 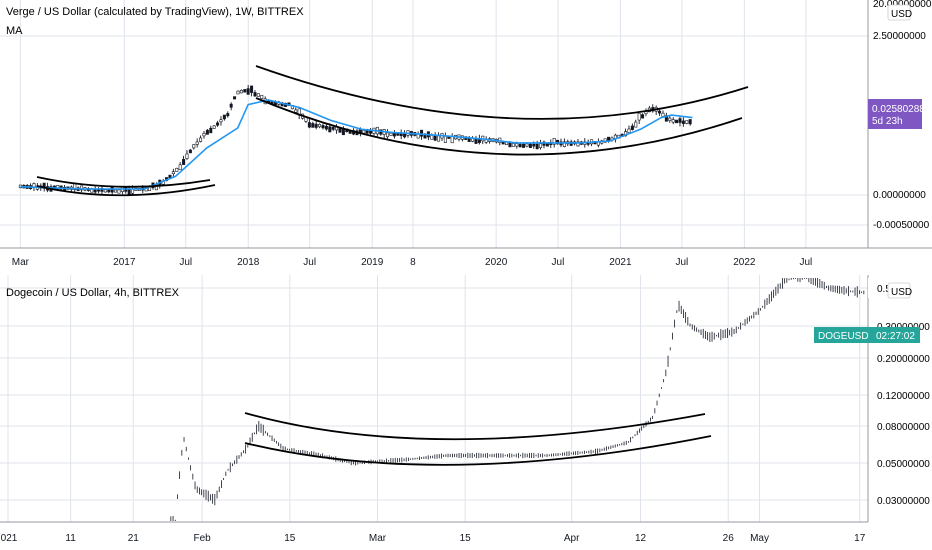 I want to click on doge-x-tick-label: 15, so click(x=466, y=538).